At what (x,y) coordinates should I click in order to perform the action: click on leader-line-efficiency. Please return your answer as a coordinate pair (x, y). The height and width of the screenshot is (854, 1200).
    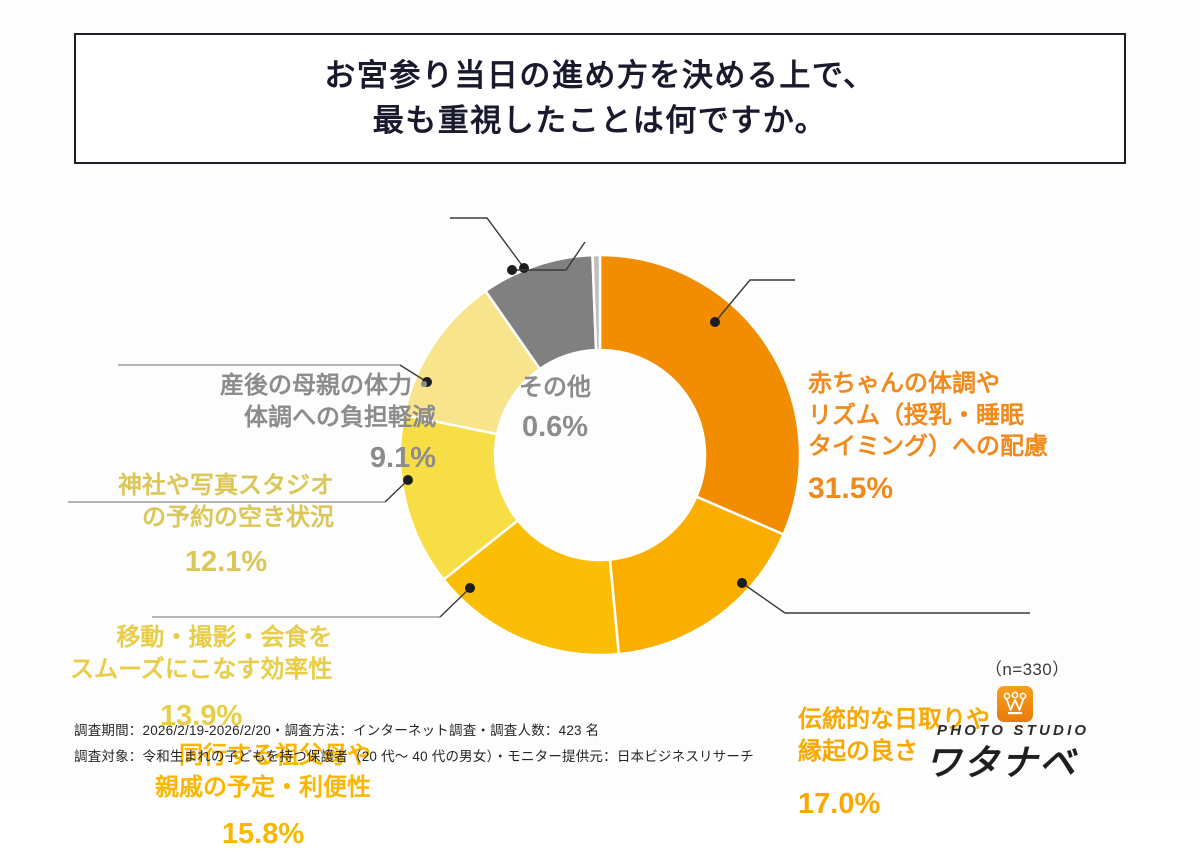
    Looking at the image, I should click on (396, 491).